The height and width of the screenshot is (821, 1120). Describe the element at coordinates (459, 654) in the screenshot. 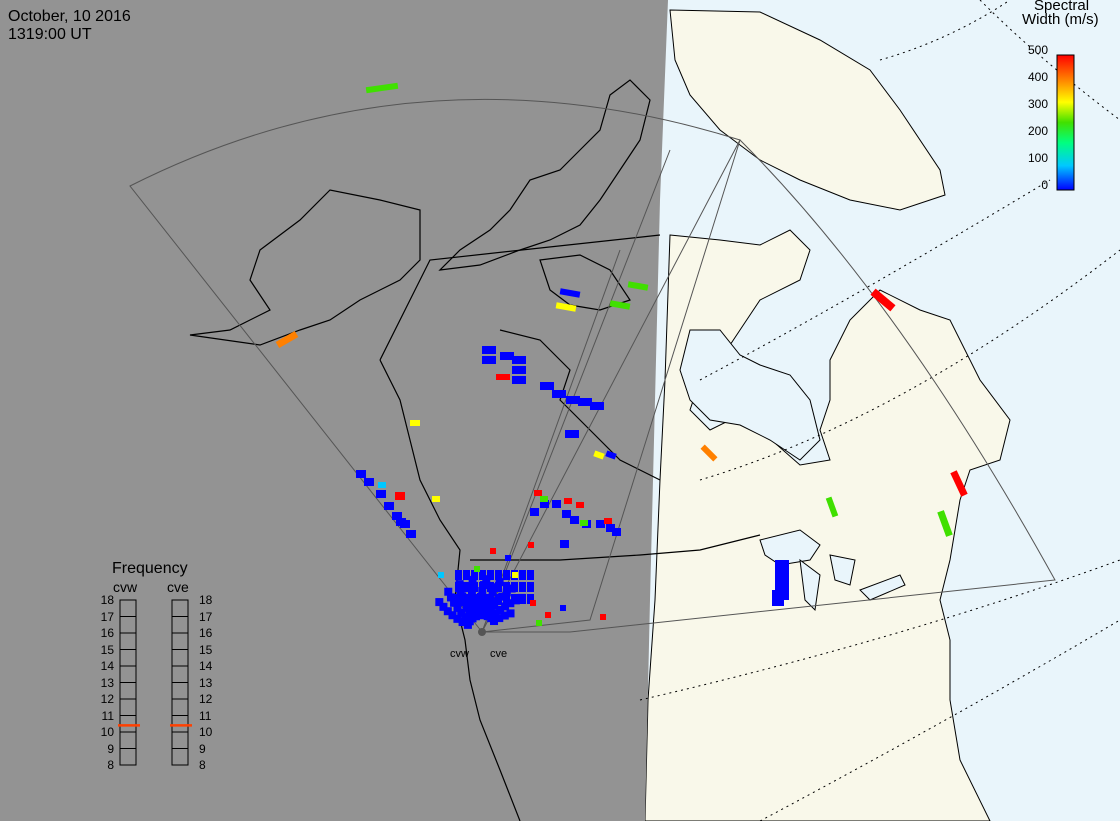

I see `site-label-cvw: cvw` at that location.